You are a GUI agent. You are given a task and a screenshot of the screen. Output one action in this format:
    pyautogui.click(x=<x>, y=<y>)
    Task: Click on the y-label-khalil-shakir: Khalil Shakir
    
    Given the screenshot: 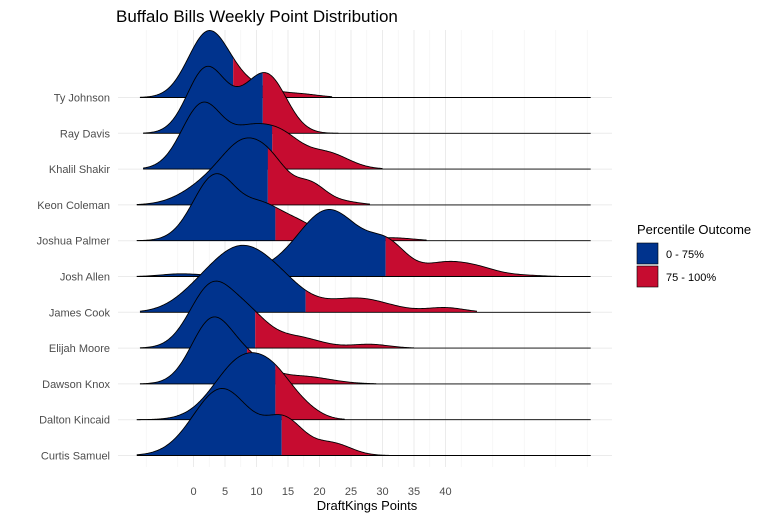 What is the action you would take?
    pyautogui.click(x=79, y=170)
    